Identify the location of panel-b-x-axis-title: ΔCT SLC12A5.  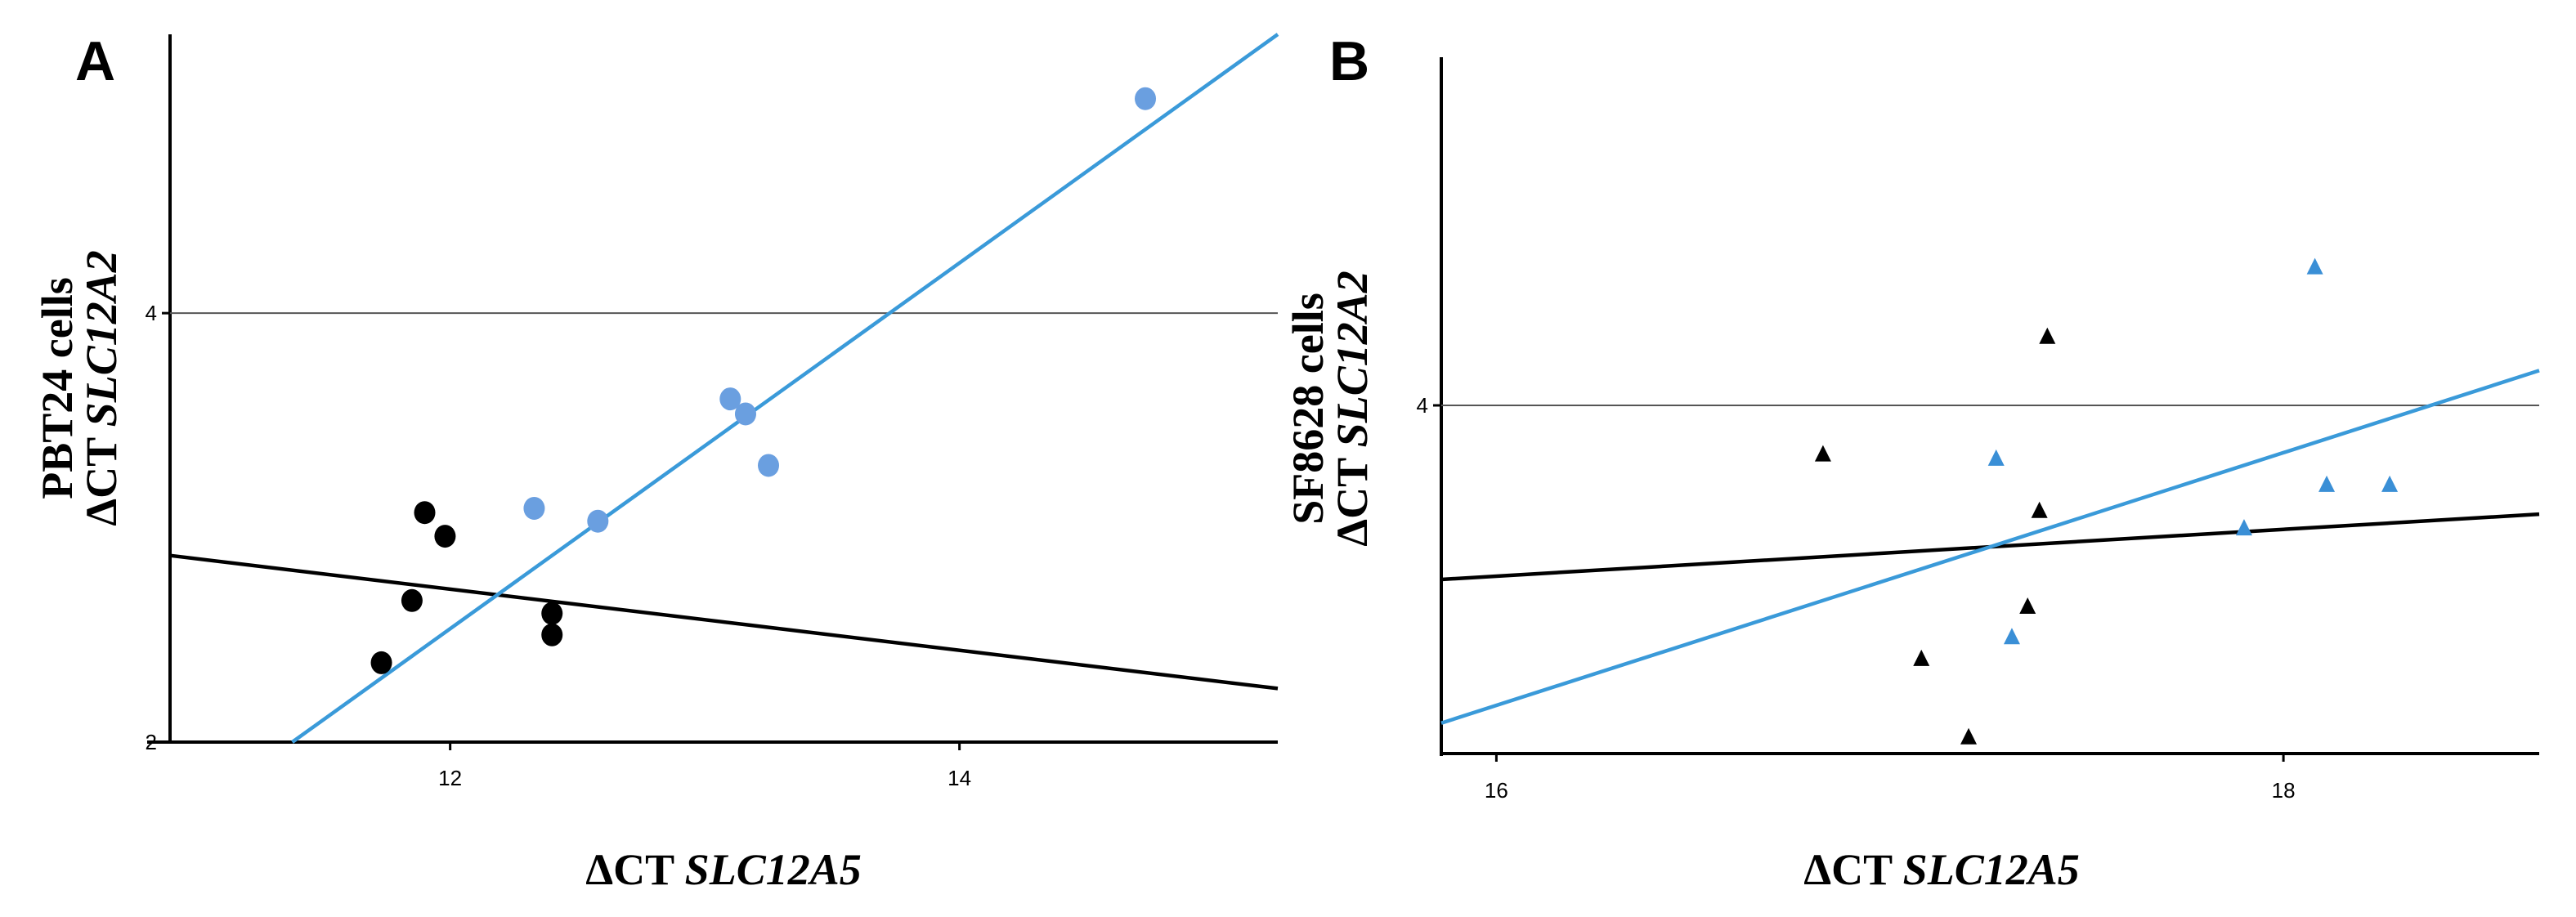
(1941, 869).